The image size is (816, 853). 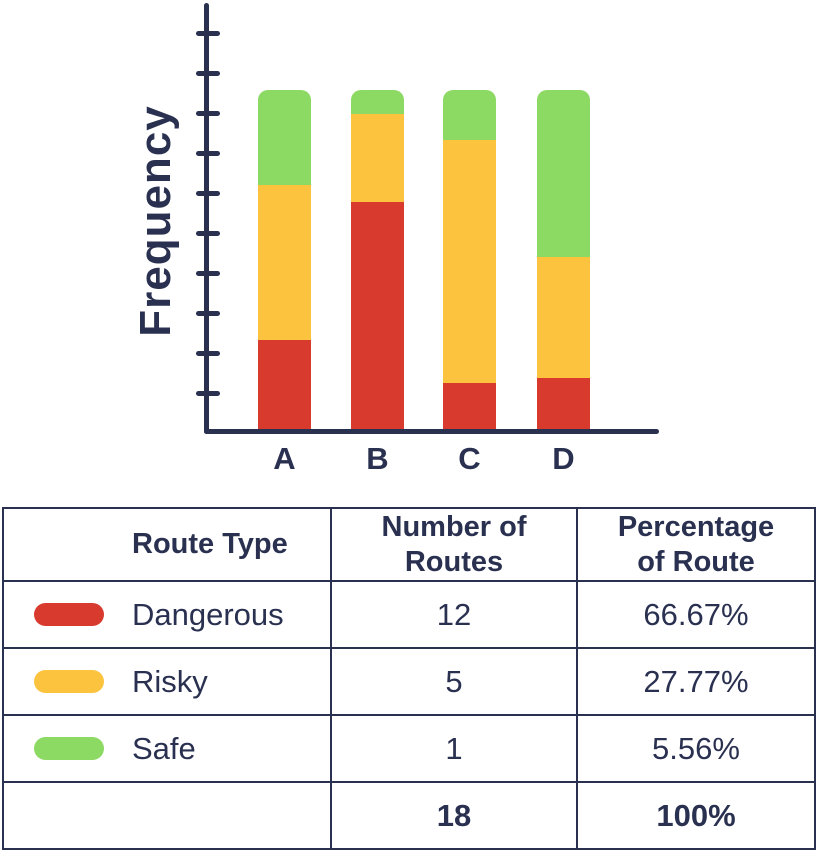 I want to click on bar-c, so click(x=469, y=259).